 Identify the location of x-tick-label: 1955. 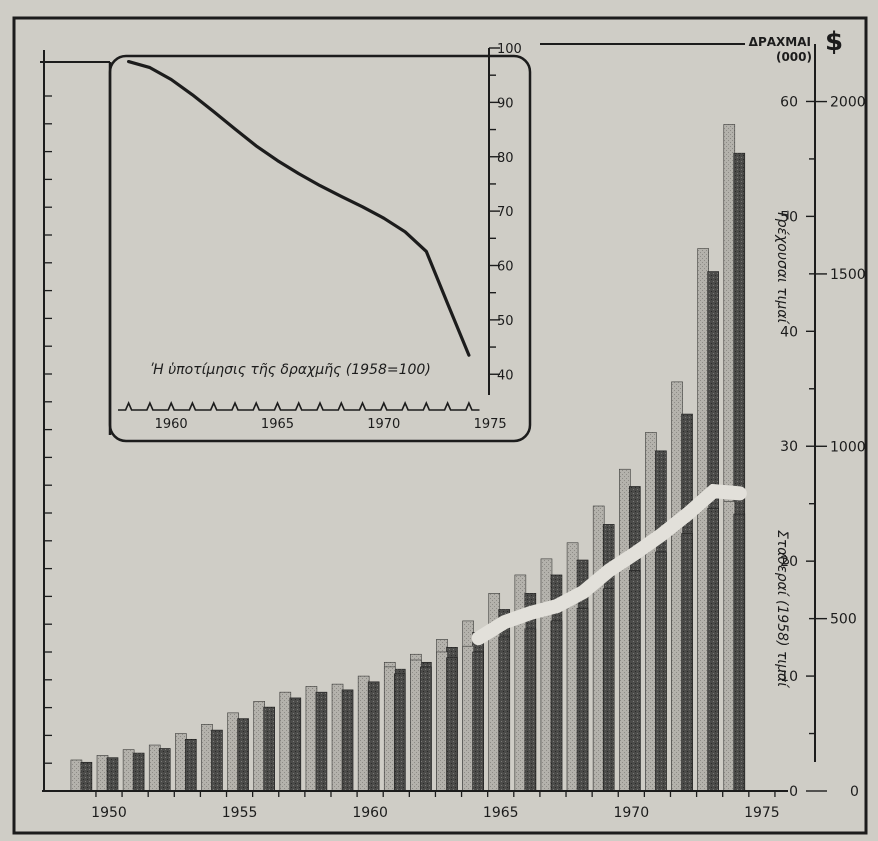
(240, 813).